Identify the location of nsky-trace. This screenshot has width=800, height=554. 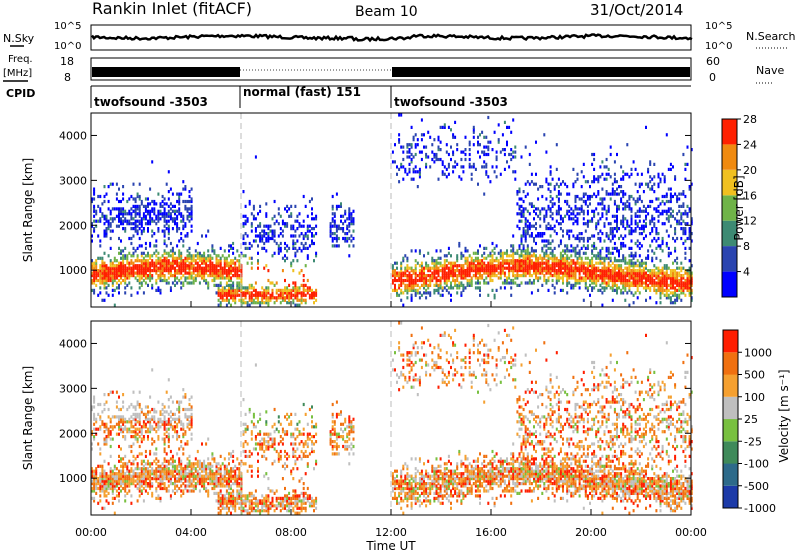
(391, 38).